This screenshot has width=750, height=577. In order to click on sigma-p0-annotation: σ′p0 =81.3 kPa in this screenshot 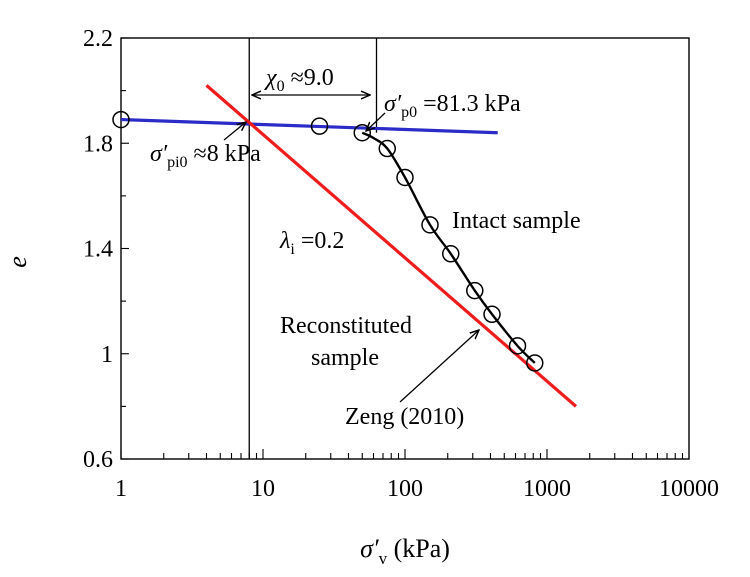, I will do `click(452, 106)`.